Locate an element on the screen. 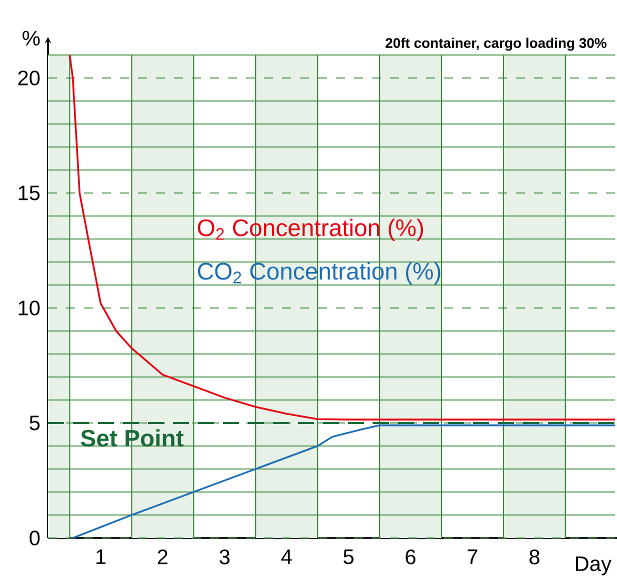 Image resolution: width=617 pixels, height=583 pixels. y-tick-label: 20 is located at coordinates (29, 78).